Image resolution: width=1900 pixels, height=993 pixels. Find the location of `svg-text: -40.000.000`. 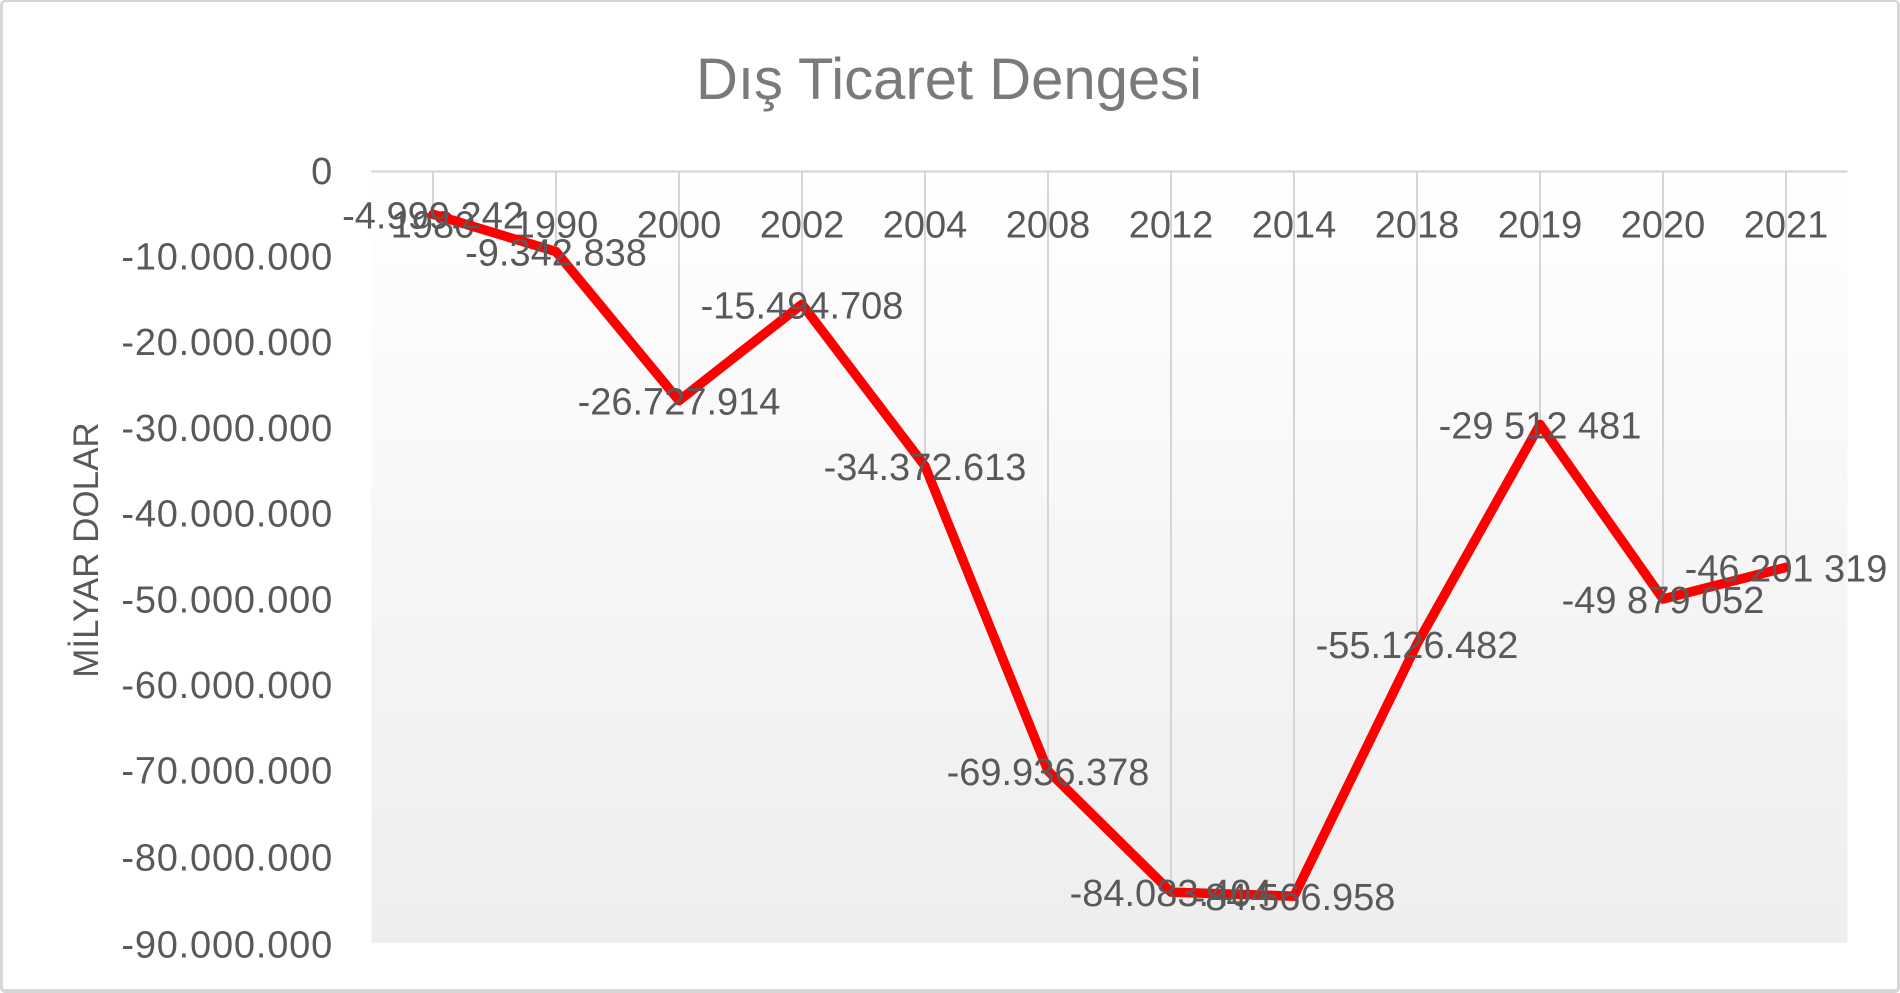

svg-text: -40.000.000 is located at coordinates (227, 515).